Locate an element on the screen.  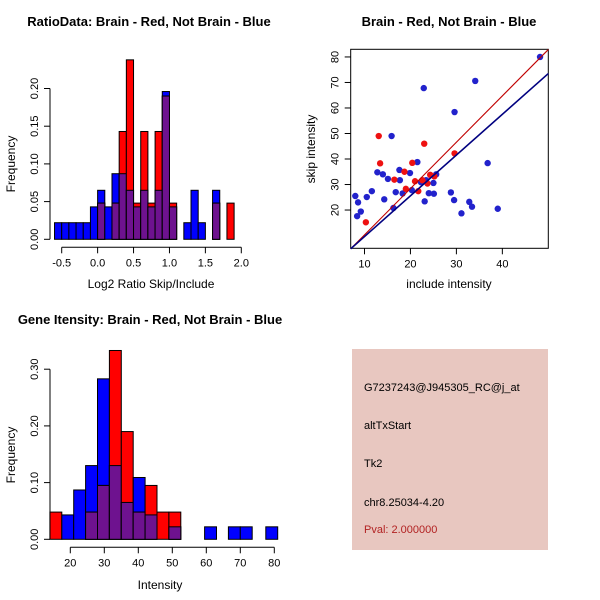
plot-box is located at coordinates (449, 148).